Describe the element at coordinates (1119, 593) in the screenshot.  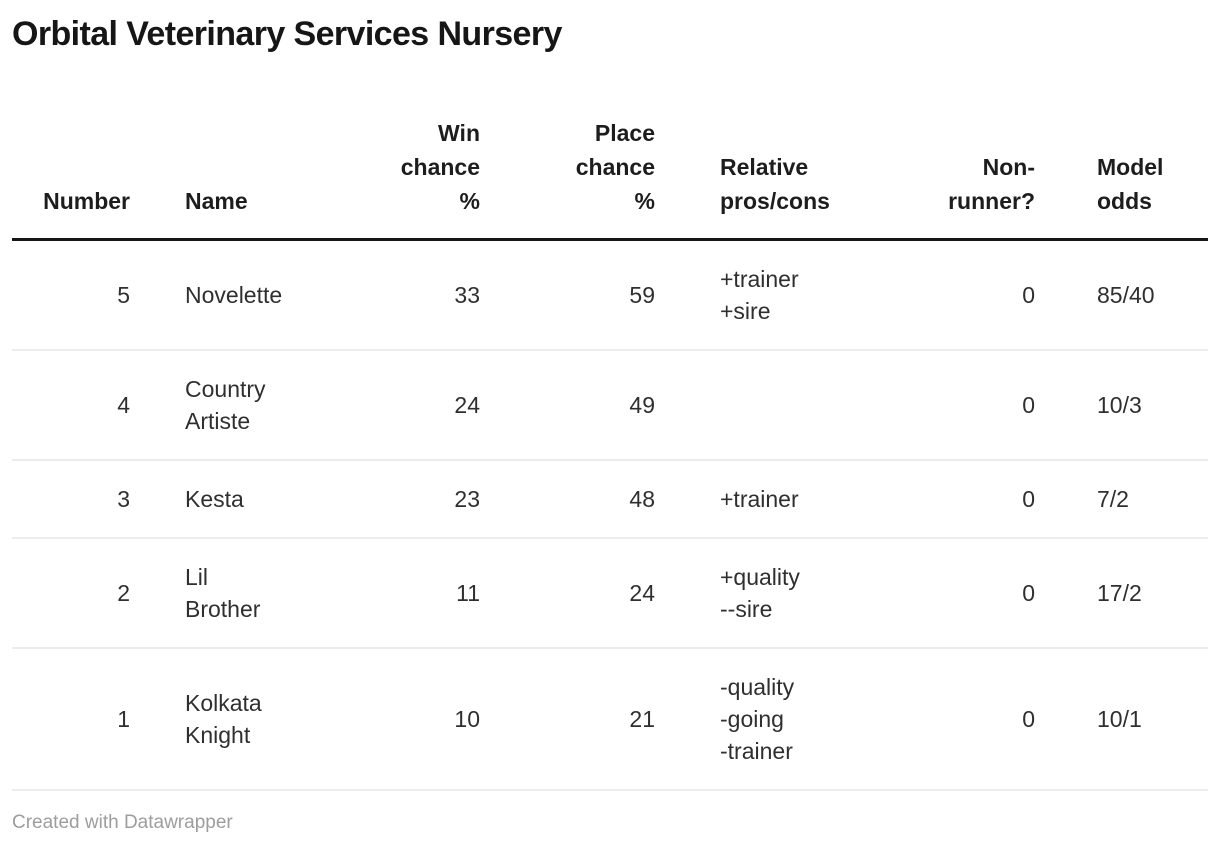
I see `cell-model-odds: 17/2` at that location.